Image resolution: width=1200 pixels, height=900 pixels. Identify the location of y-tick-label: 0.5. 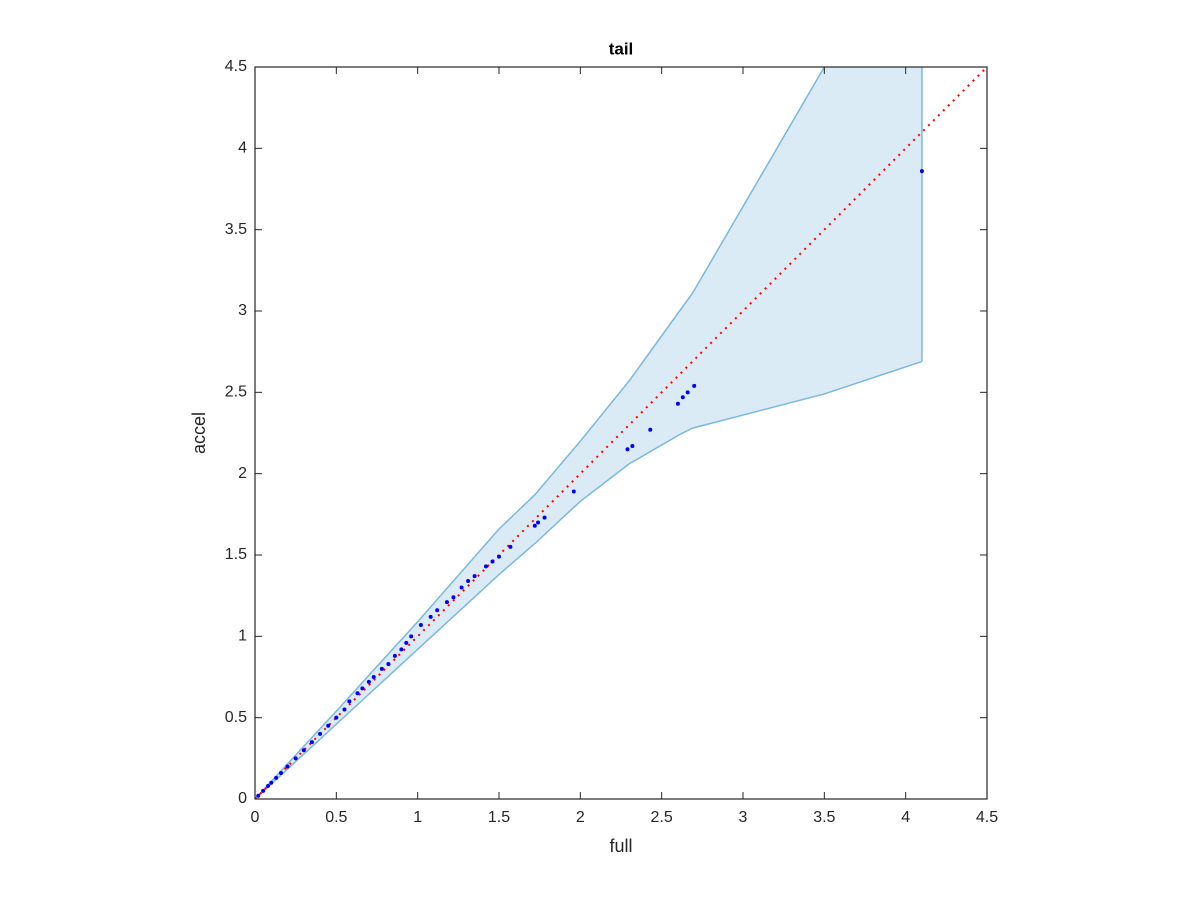
(236, 717).